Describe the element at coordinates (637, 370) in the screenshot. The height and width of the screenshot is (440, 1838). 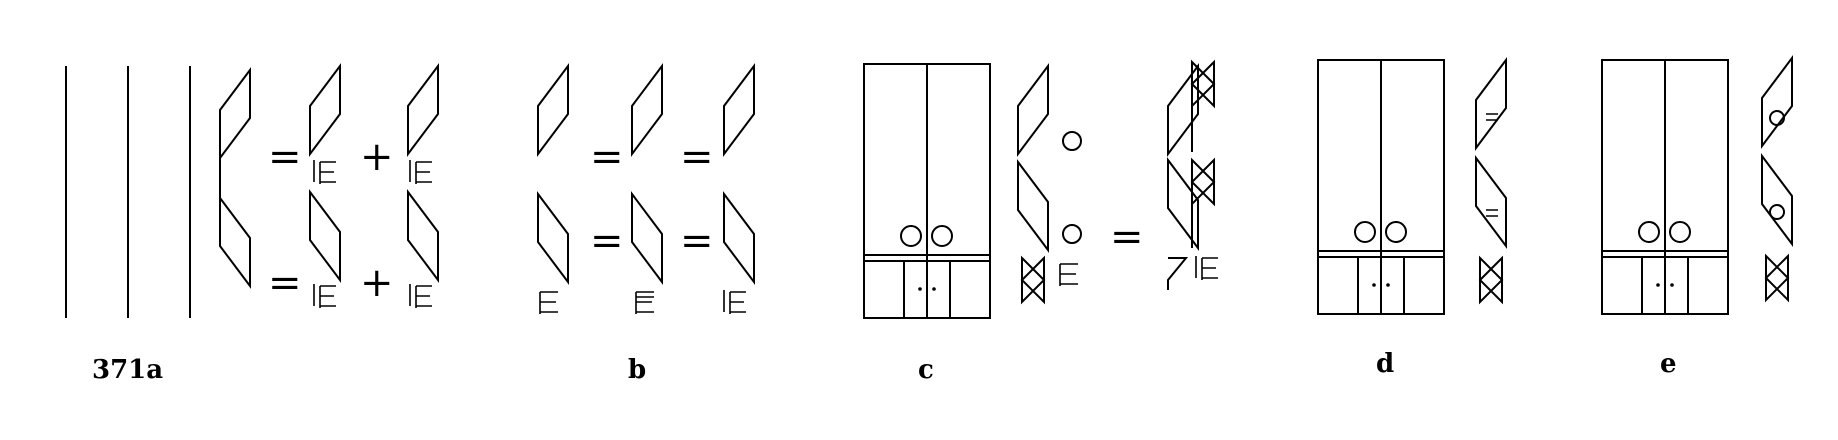
I see `figure-label-b: b` at that location.